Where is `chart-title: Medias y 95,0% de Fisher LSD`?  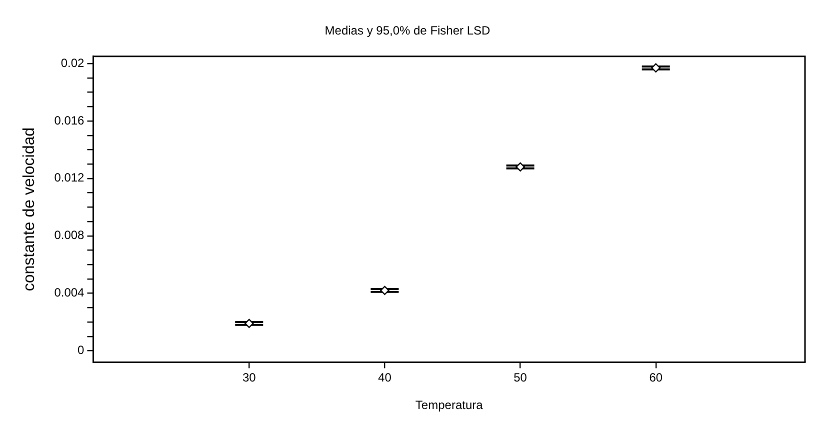 chart-title: Medias y 95,0% de Fisher LSD is located at coordinates (407, 31).